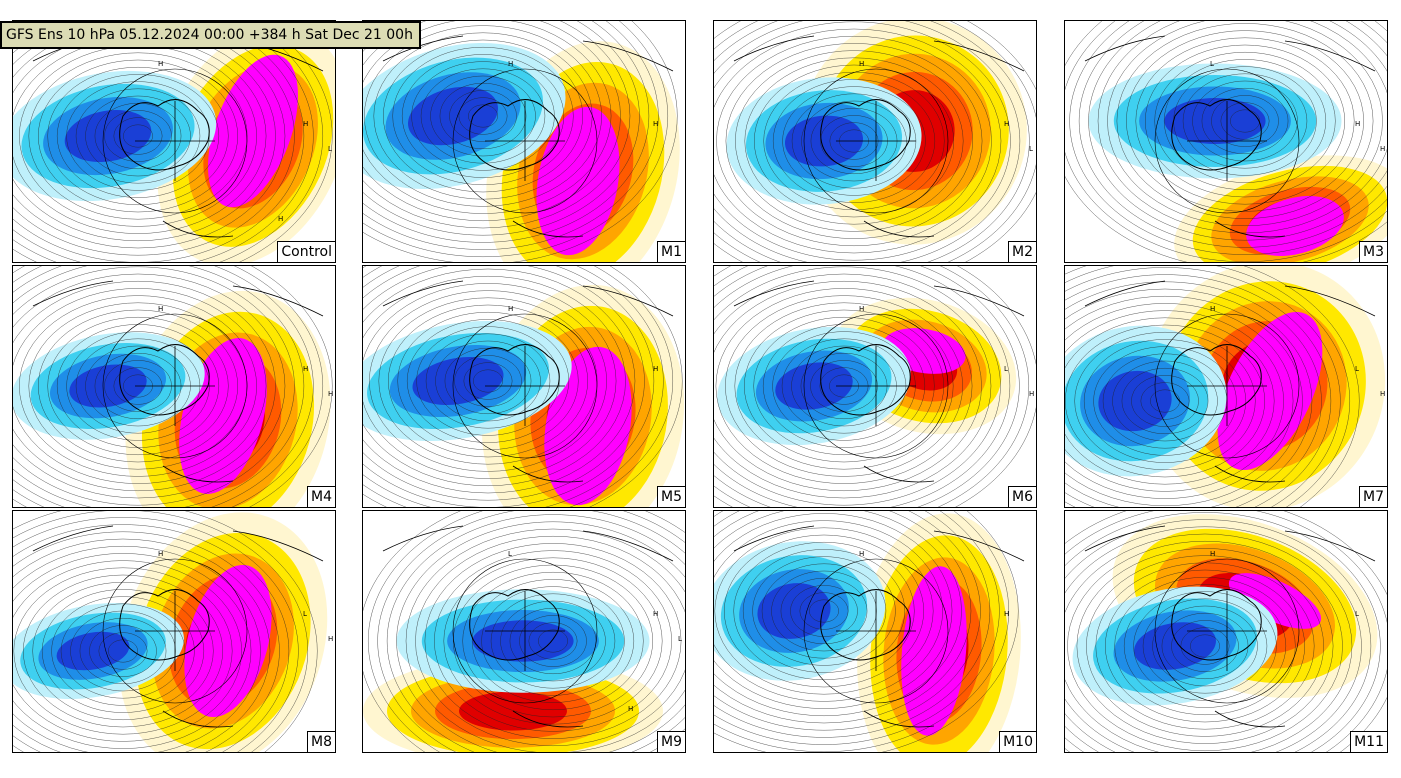  What do you see at coordinates (1373, 496) in the screenshot?
I see `panel-label: M7` at bounding box center [1373, 496].